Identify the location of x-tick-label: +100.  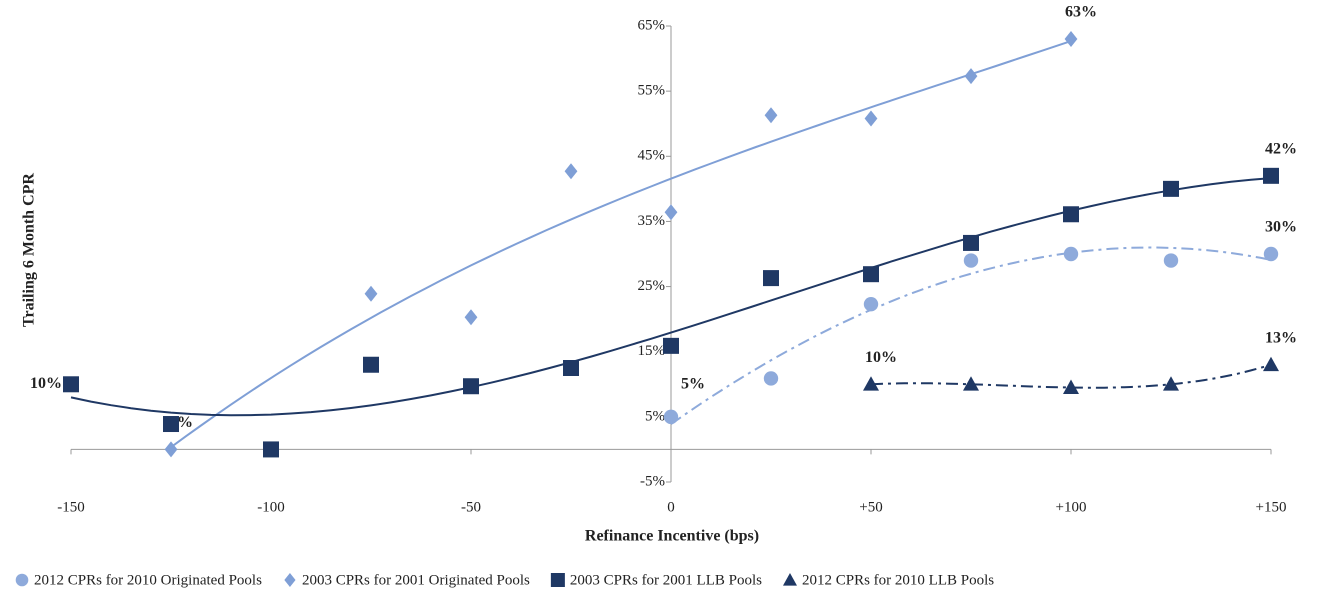
(1071, 507).